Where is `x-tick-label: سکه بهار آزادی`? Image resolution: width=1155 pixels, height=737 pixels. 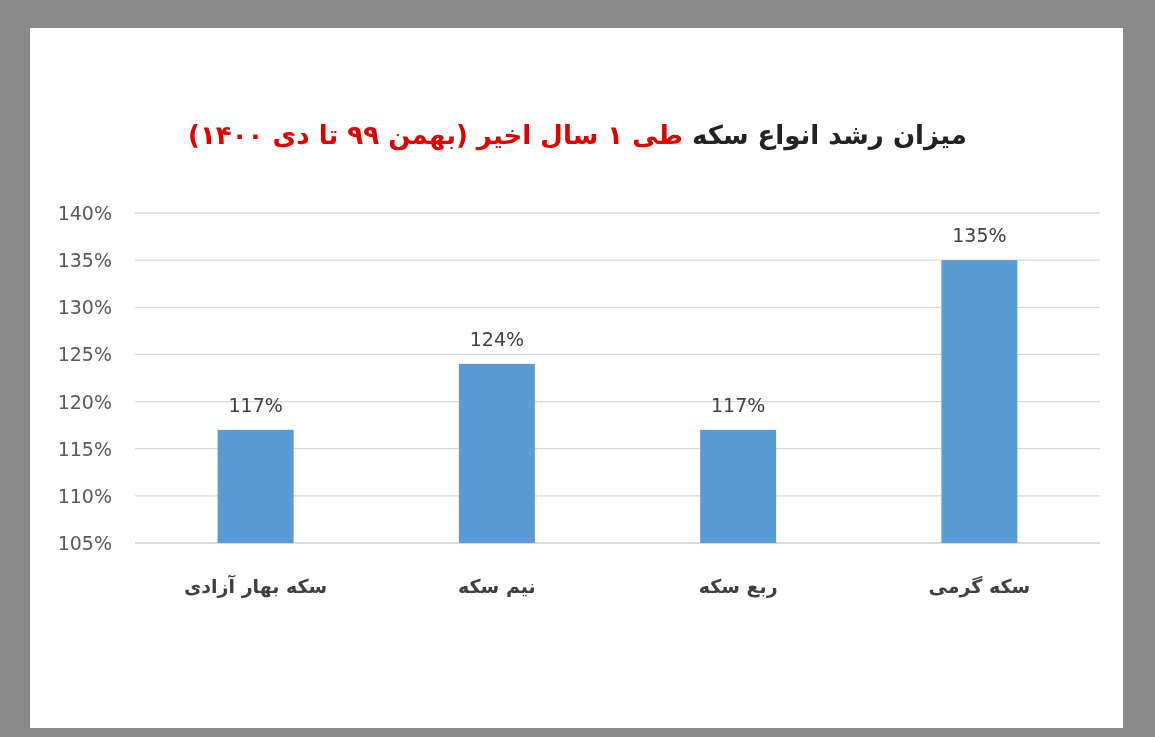 x-tick-label: سکه بهار آزادی is located at coordinates (255, 586).